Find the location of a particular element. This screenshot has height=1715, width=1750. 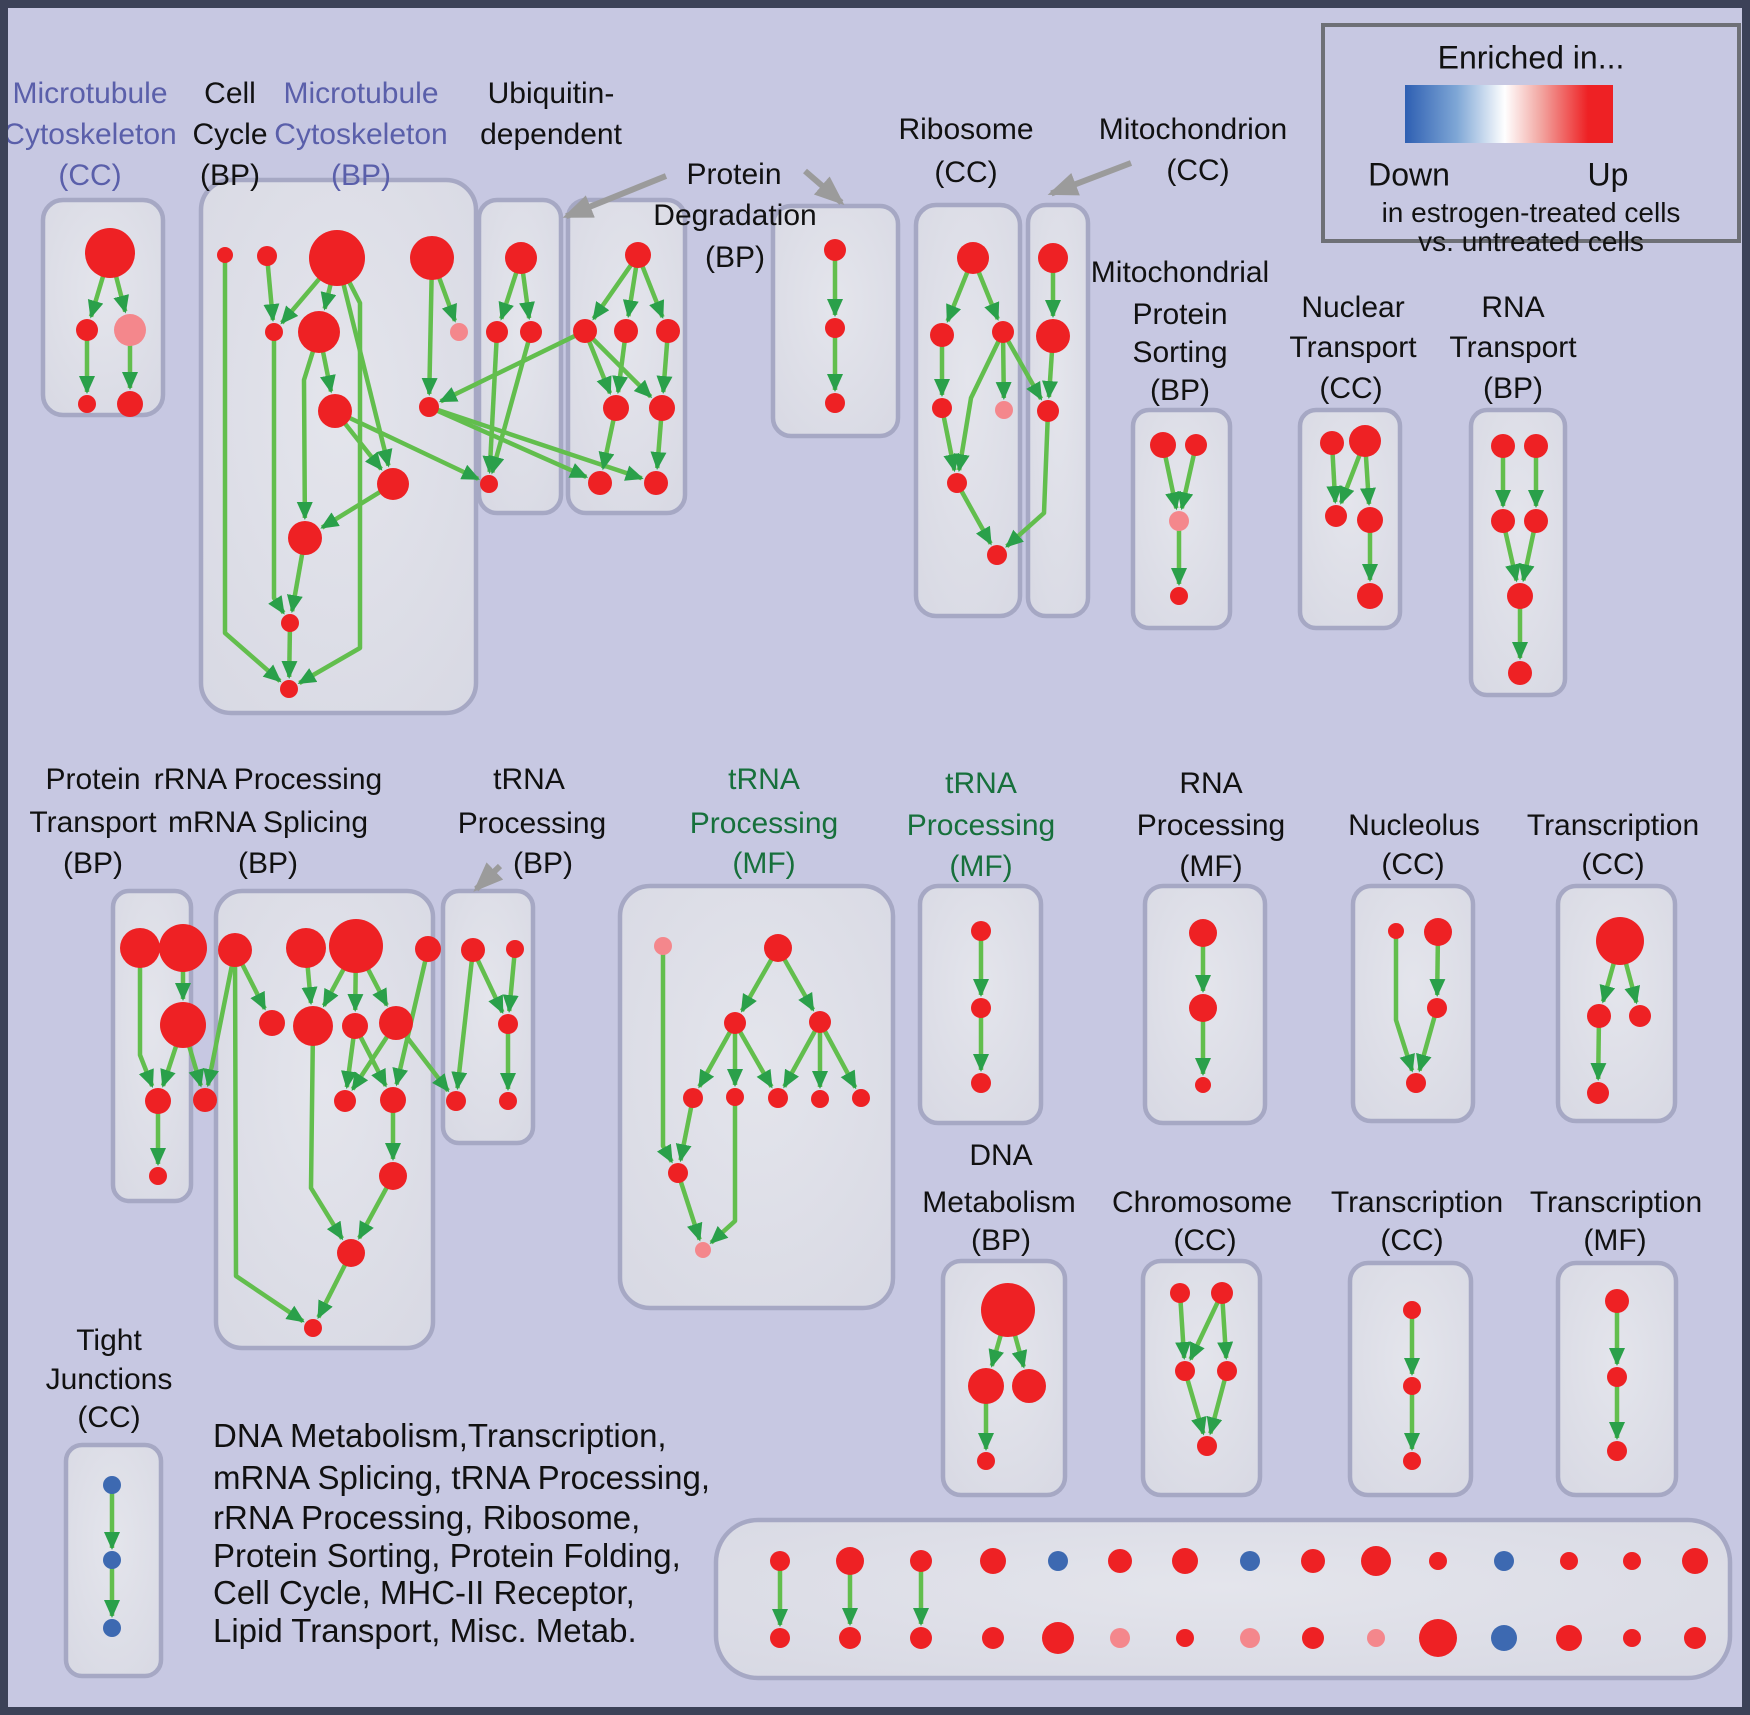

cluster-label: Mitochondrion is located at coordinates (1193, 129).